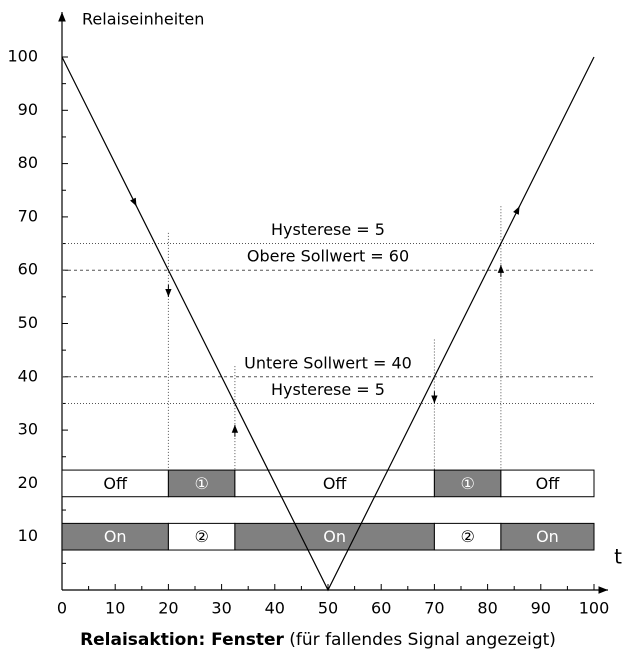 This screenshot has height=657, width=637. Describe the element at coordinates (328, 362) in the screenshot. I see `reference-label: Untere Sollwert = 40` at that location.